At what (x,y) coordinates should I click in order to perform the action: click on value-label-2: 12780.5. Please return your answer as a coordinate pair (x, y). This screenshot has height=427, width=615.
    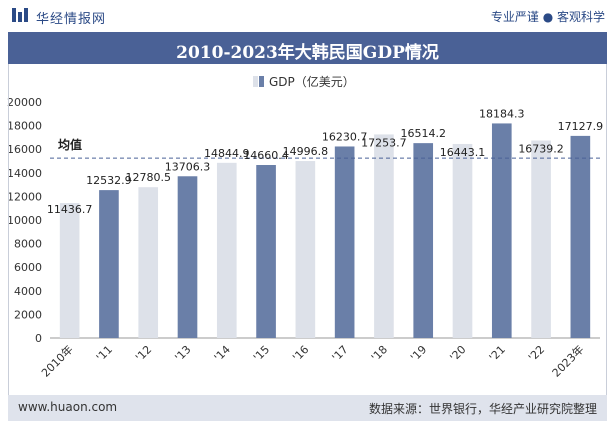
    Looking at the image, I should click on (148, 177).